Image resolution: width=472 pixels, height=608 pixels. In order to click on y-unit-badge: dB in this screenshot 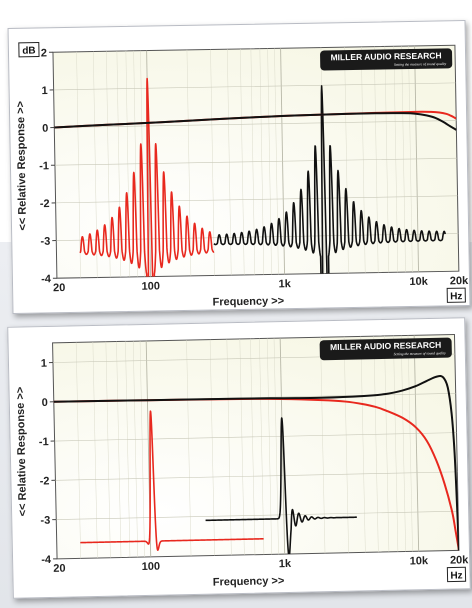, I will do `click(29, 49)`.